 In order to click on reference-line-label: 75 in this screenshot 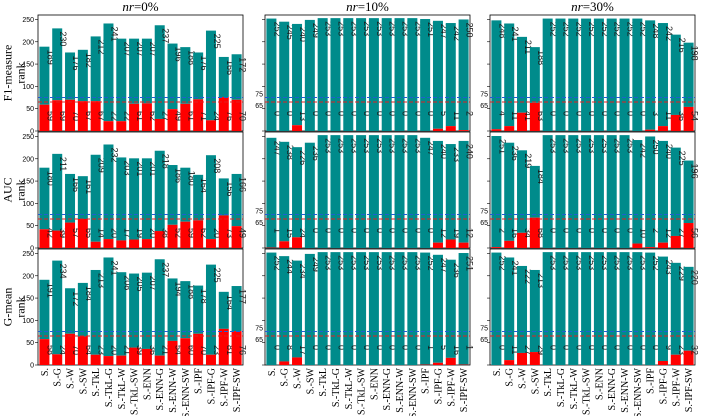, I will do `click(484, 329)`.